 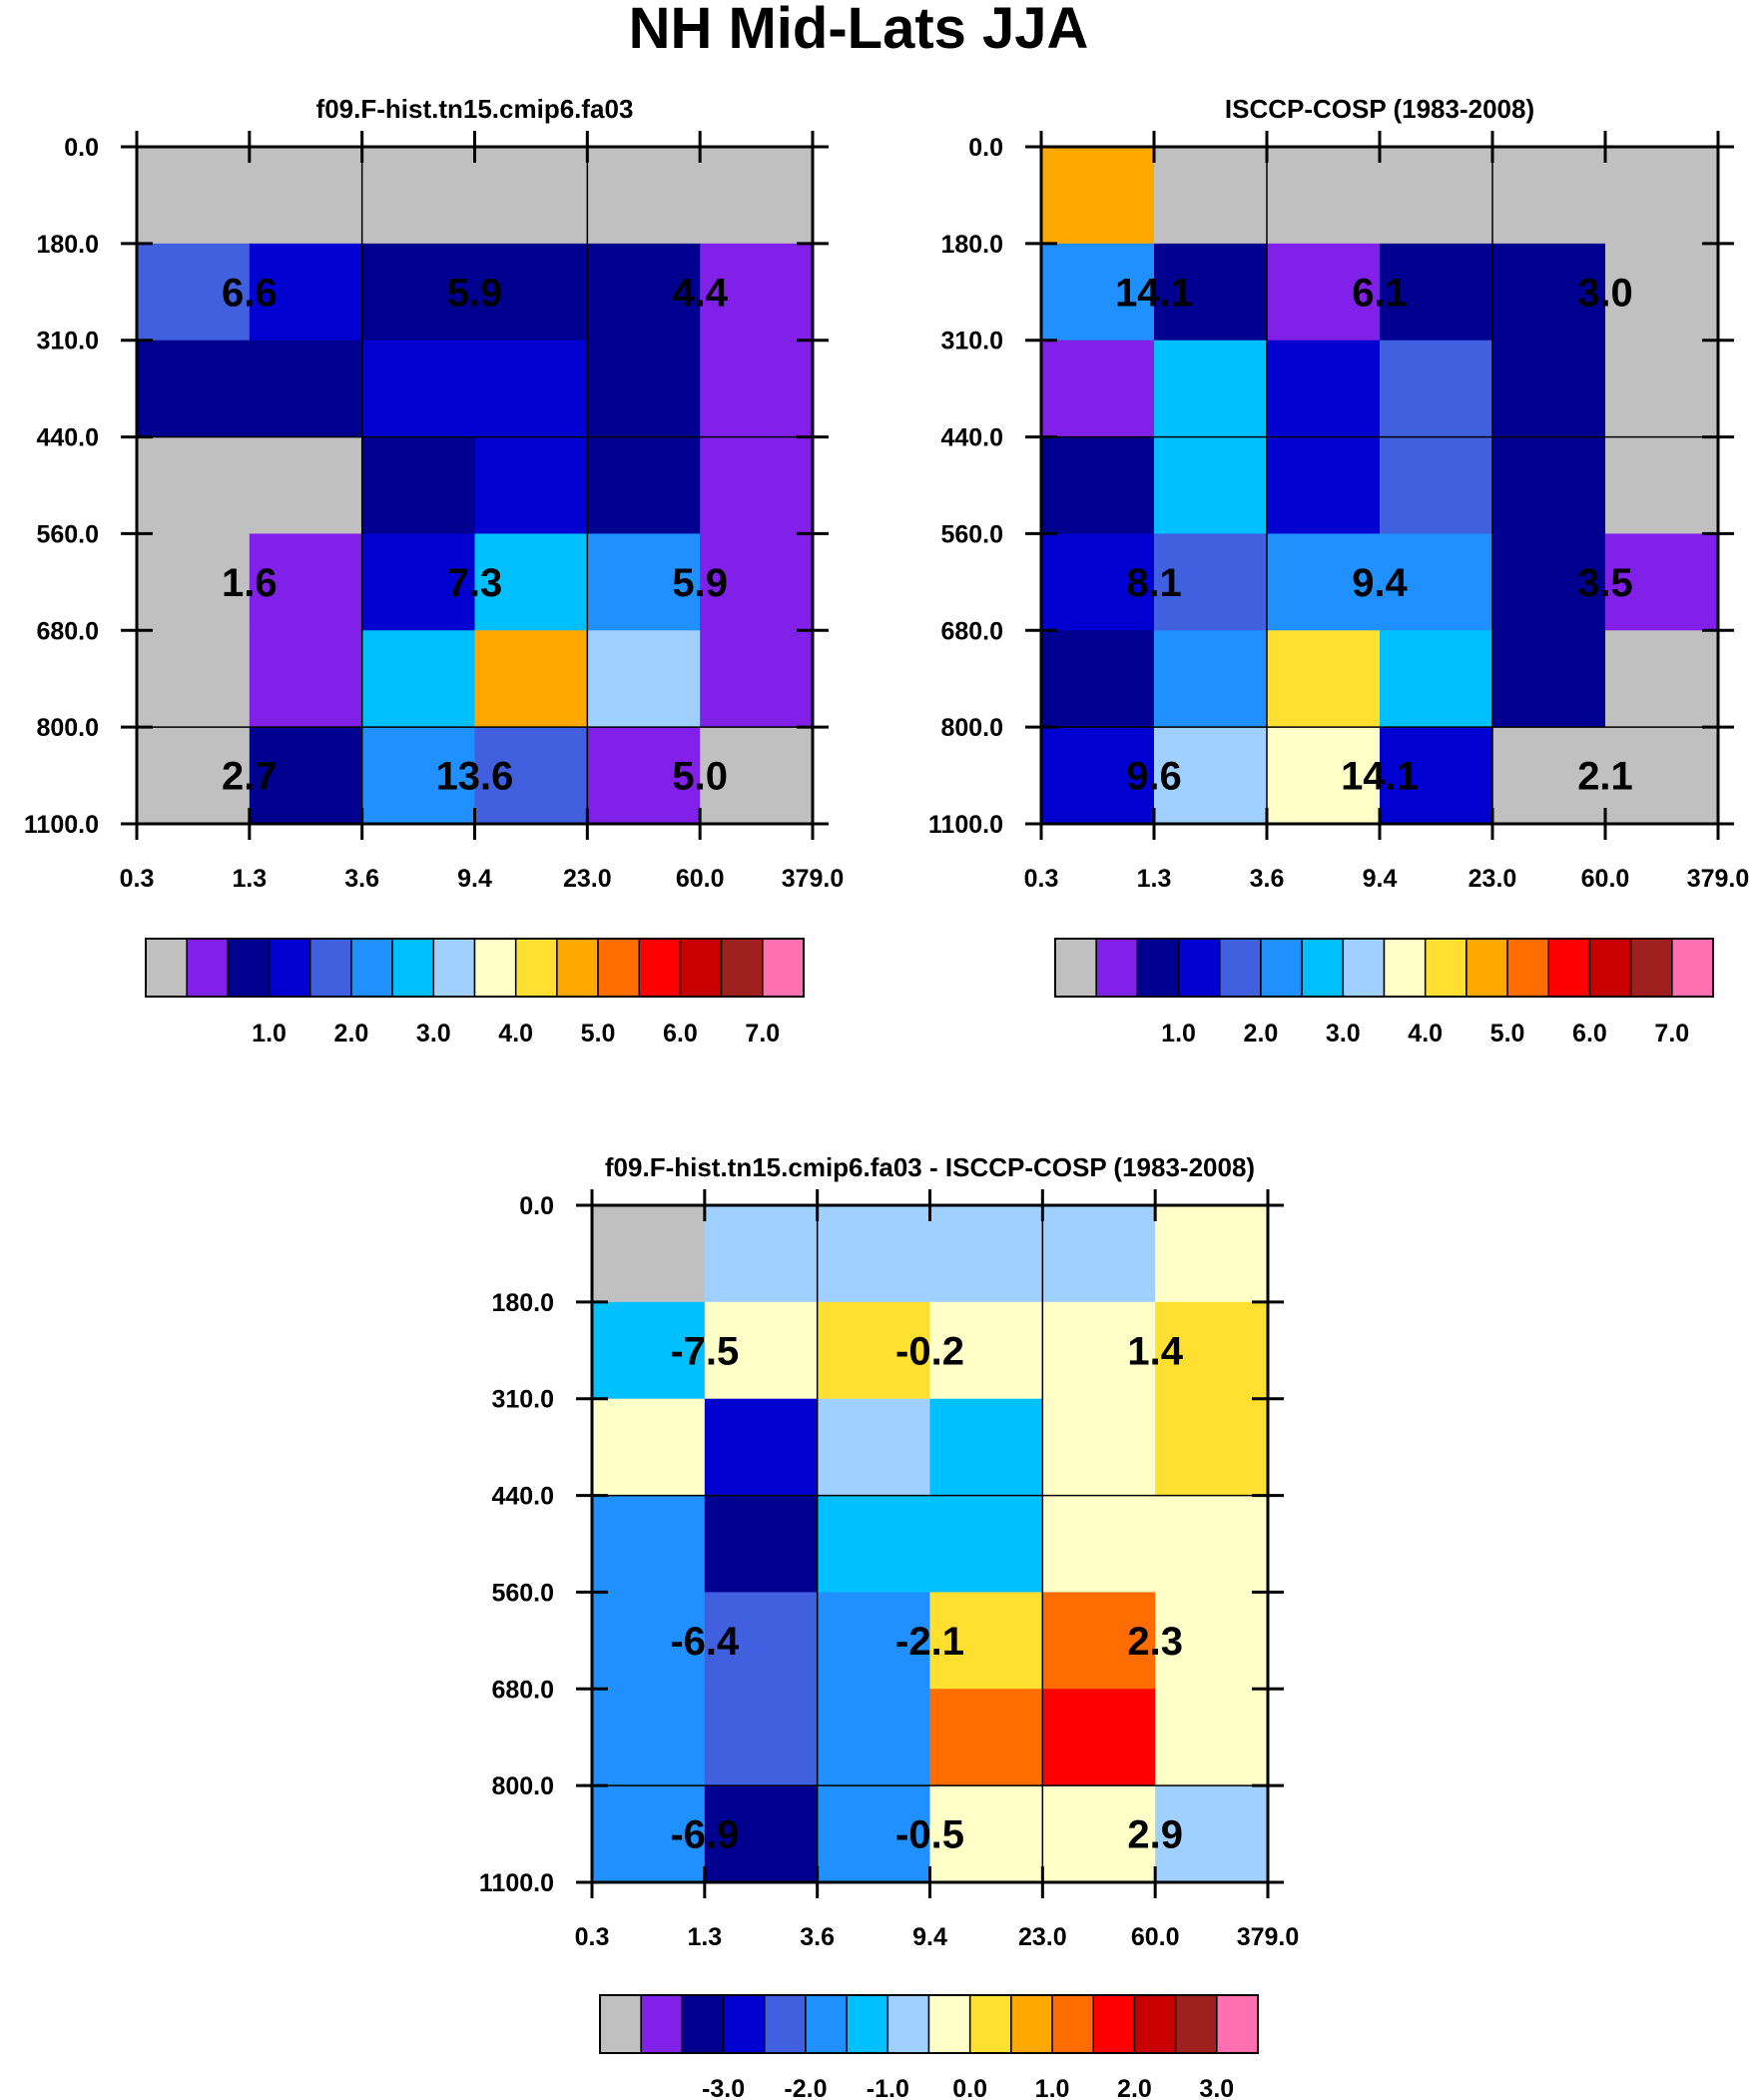 What do you see at coordinates (859, 30) in the screenshot?
I see `figure-title: NH Mid-Lats JJA` at bounding box center [859, 30].